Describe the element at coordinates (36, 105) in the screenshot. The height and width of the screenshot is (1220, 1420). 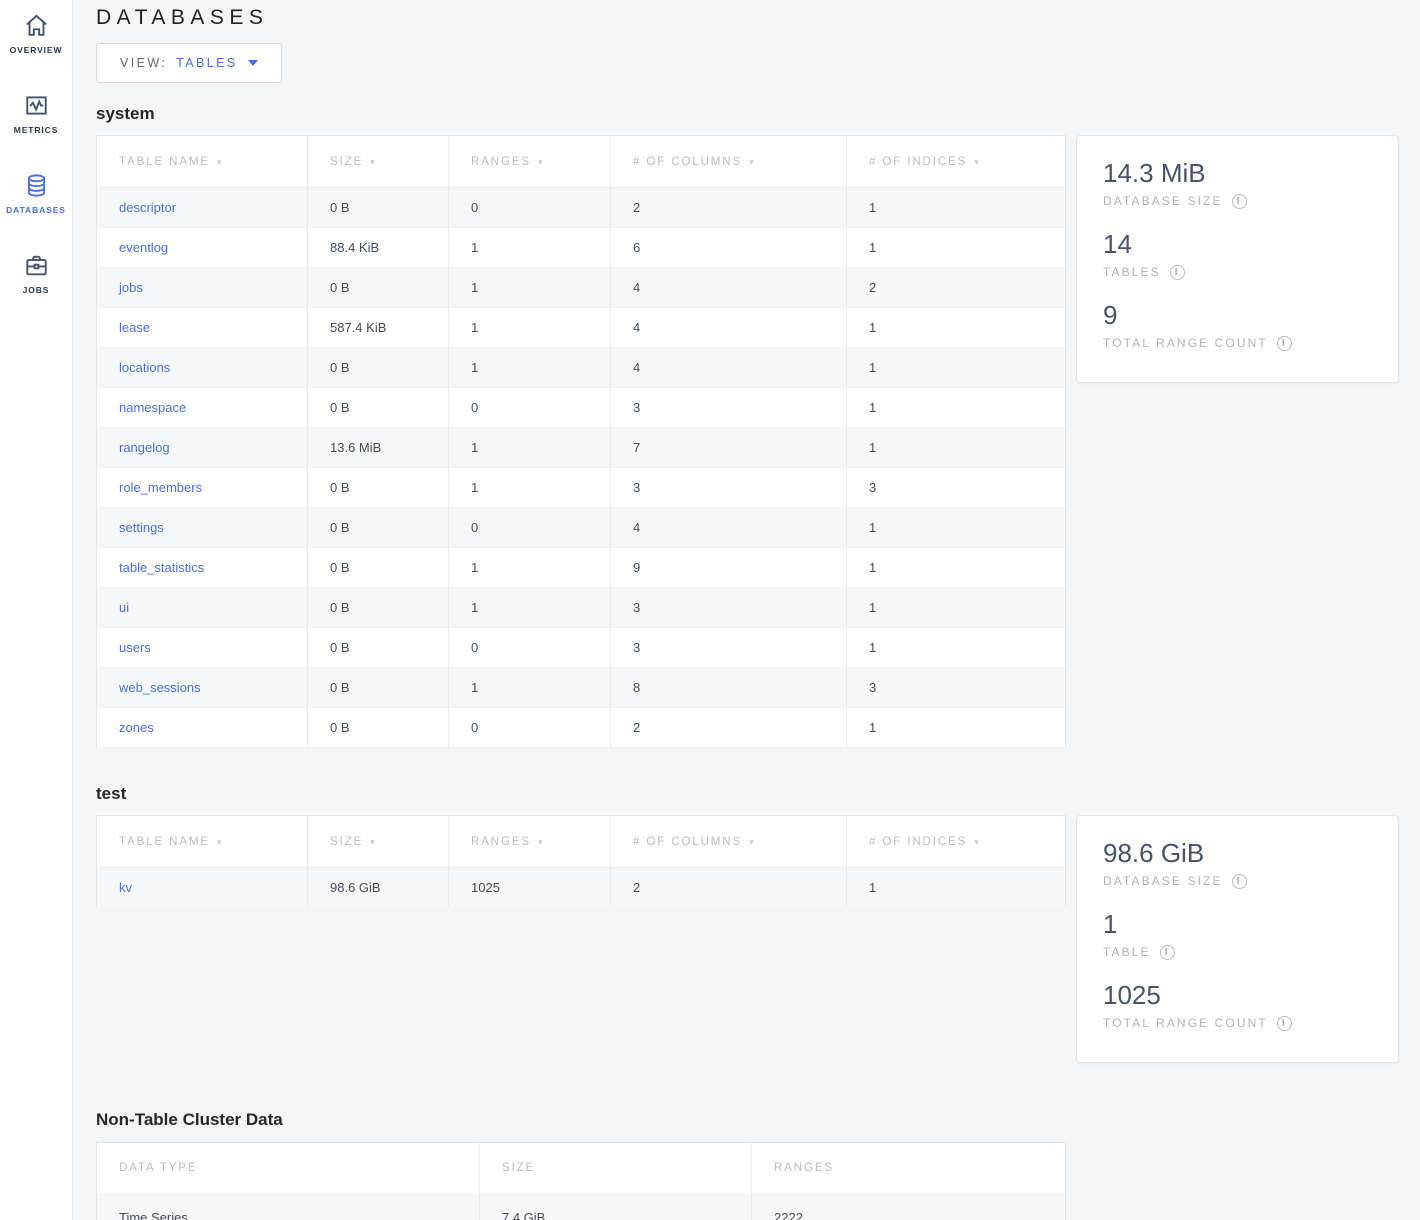
I see `metrics-icon` at that location.